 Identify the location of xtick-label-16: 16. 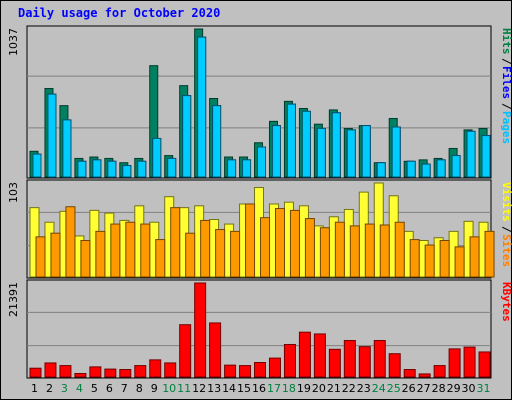
(259, 388).